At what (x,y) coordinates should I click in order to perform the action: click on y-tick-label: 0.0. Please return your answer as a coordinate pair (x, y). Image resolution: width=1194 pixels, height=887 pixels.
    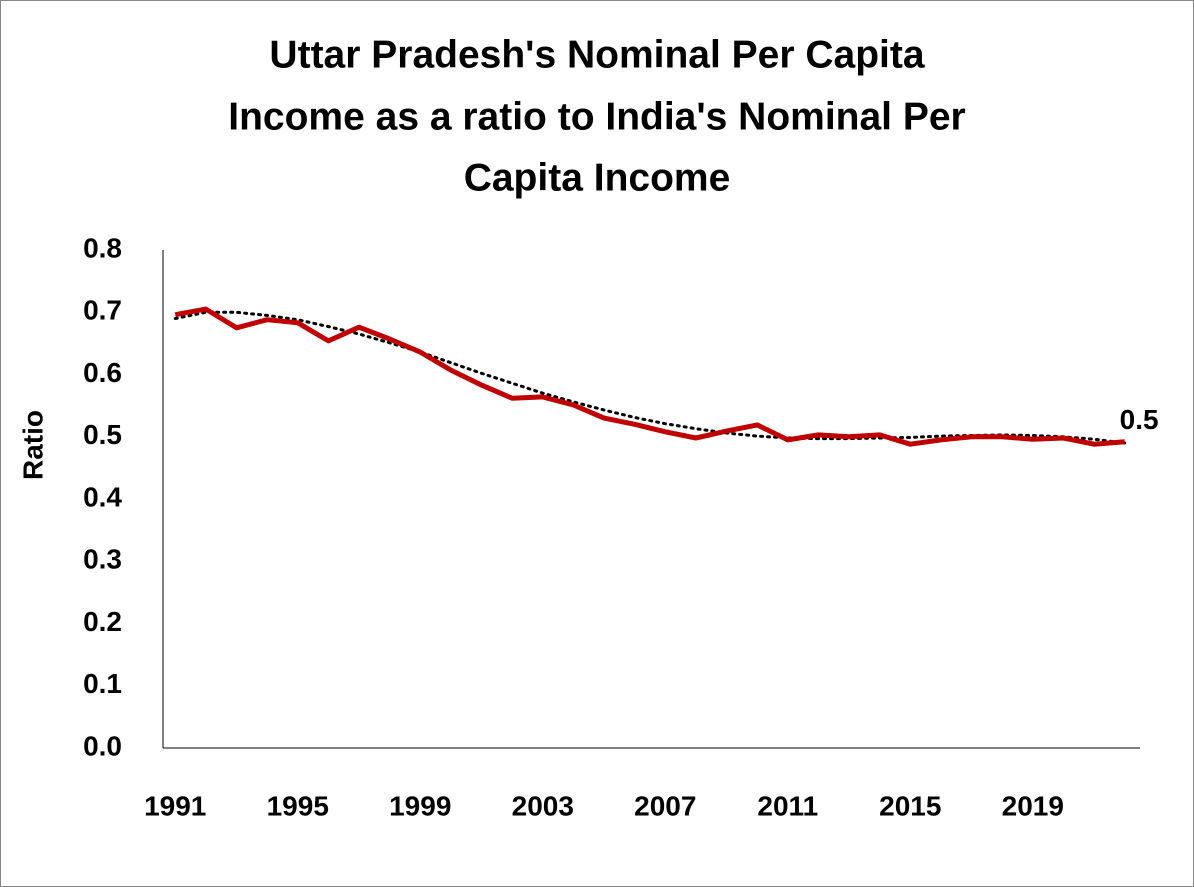
    Looking at the image, I should click on (102, 745).